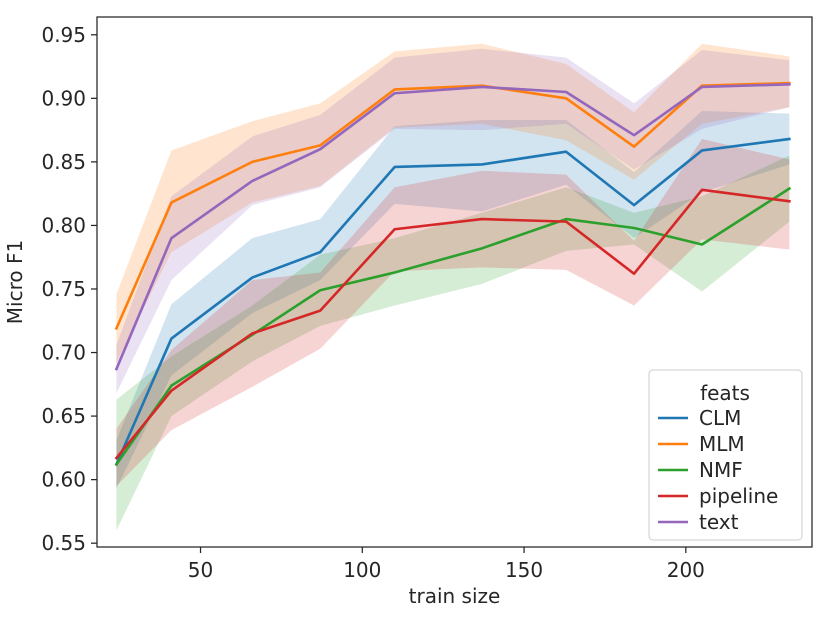 Image resolution: width=830 pixels, height=623 pixels. Describe the element at coordinates (722, 444) in the screenshot. I see `legend-label-mlm: MLM` at that location.